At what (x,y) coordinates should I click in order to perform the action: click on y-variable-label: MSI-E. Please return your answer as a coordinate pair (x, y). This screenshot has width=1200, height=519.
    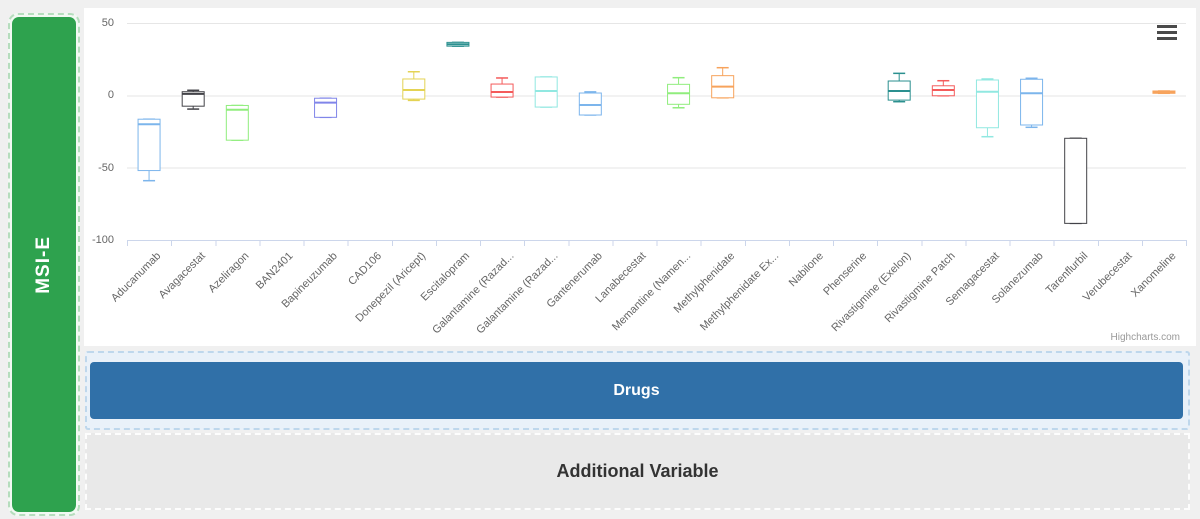
    Looking at the image, I should click on (43, 264).